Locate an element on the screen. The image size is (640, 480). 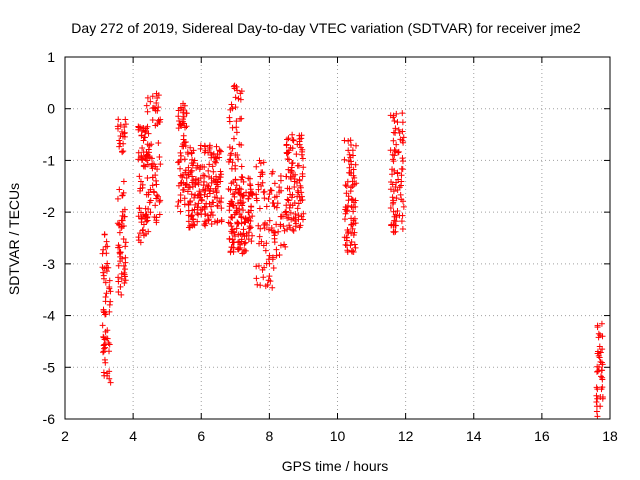
y-tick-label: -4 is located at coordinates (49, 316).